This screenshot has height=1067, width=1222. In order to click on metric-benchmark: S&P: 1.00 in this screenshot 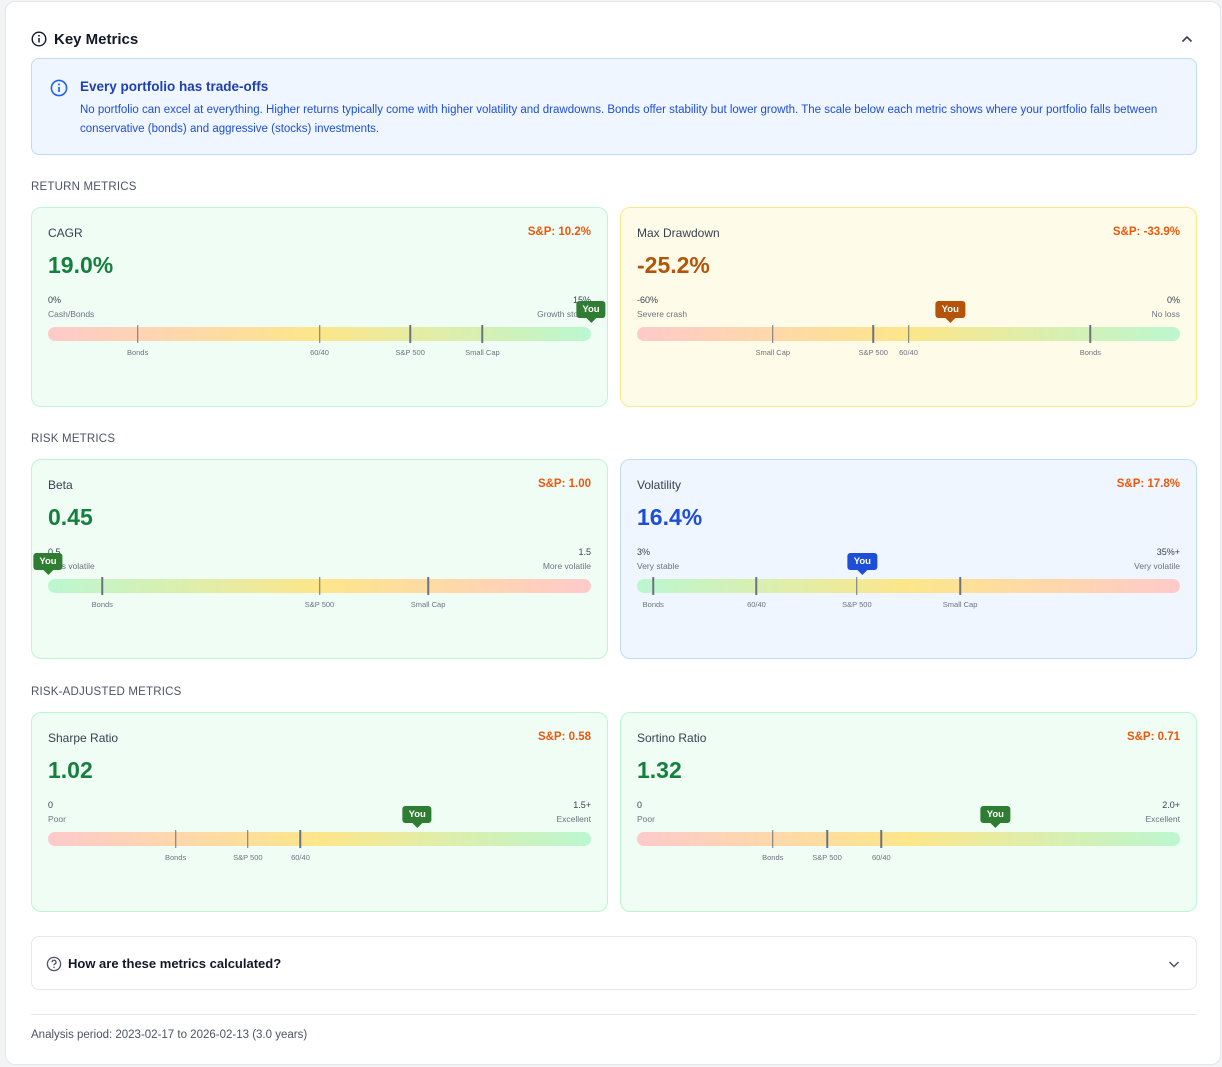, I will do `click(564, 484)`.